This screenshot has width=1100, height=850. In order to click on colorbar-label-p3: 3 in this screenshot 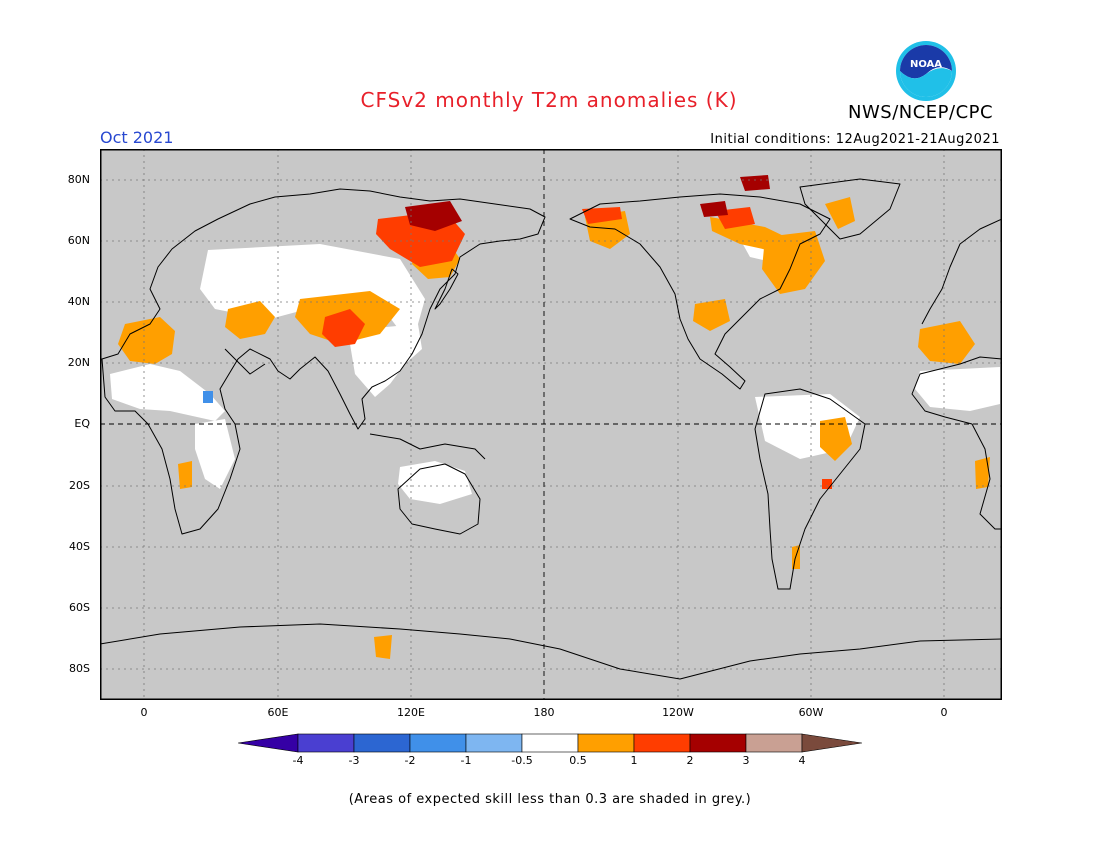, I will do `click(746, 760)`.